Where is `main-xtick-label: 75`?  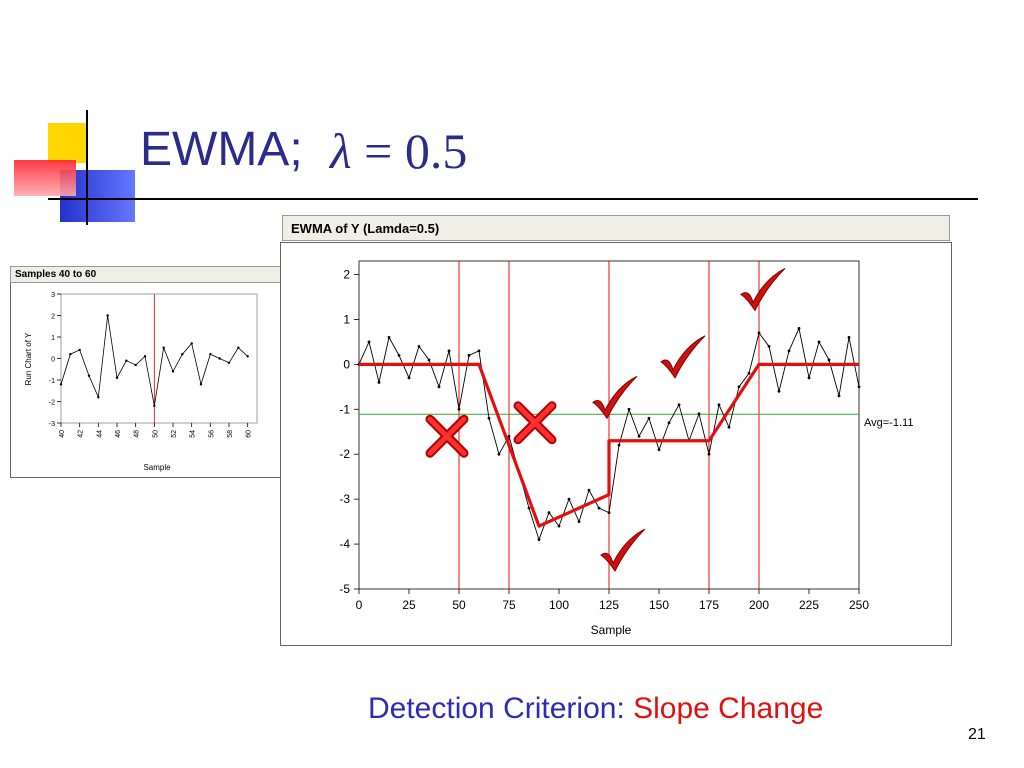
main-xtick-label: 75 is located at coordinates (509, 605).